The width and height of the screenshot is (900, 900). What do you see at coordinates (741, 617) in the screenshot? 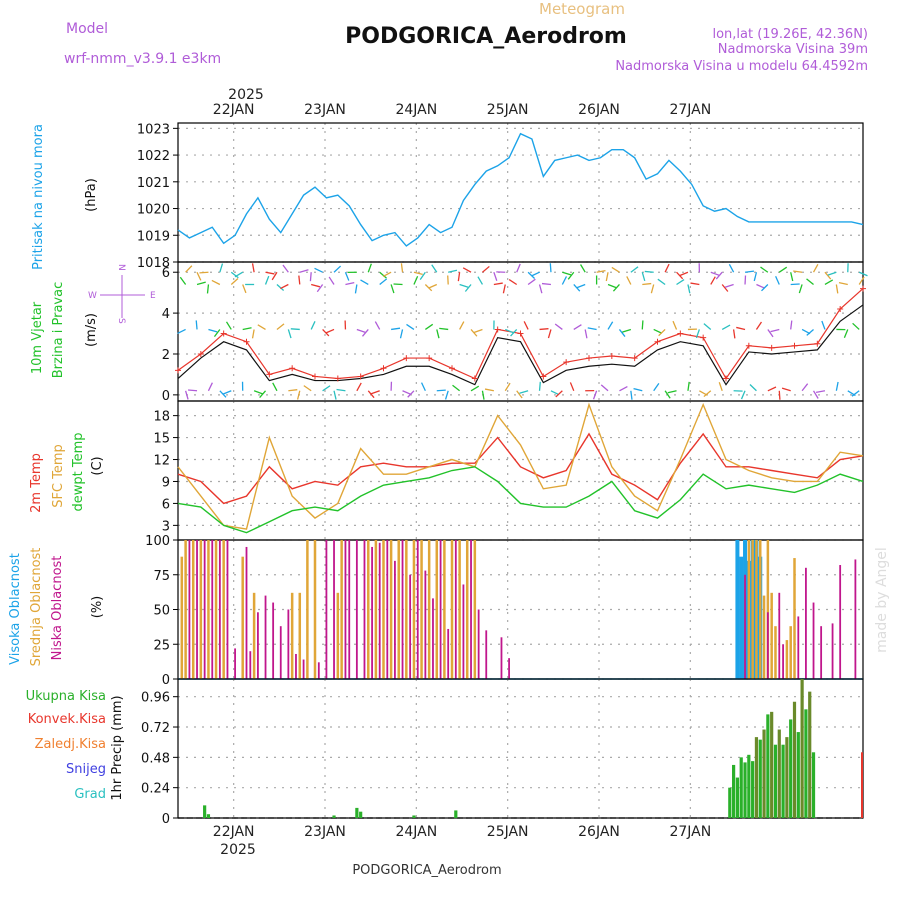
I see `high-cloud-bar` at bounding box center [741, 617].